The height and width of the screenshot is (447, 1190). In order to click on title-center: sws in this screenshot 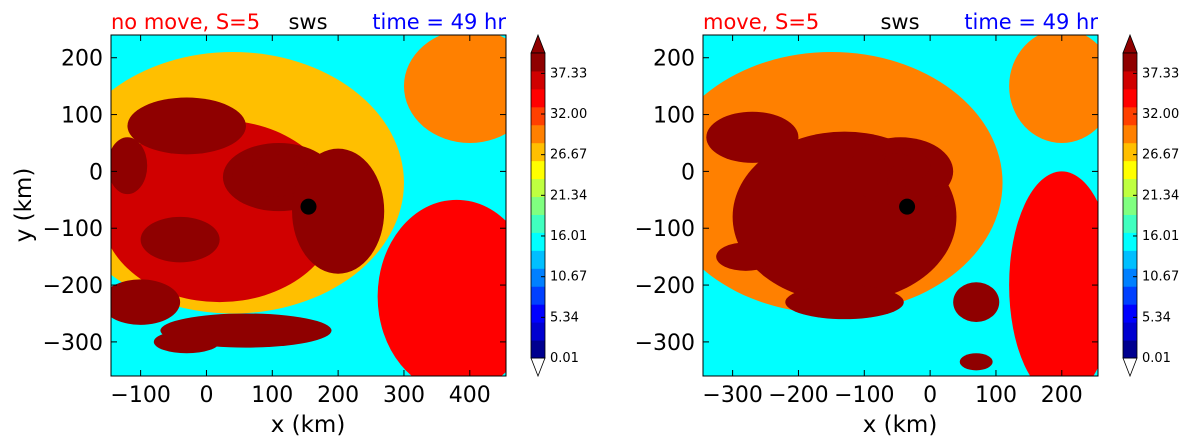, I will do `click(307, 22)`.